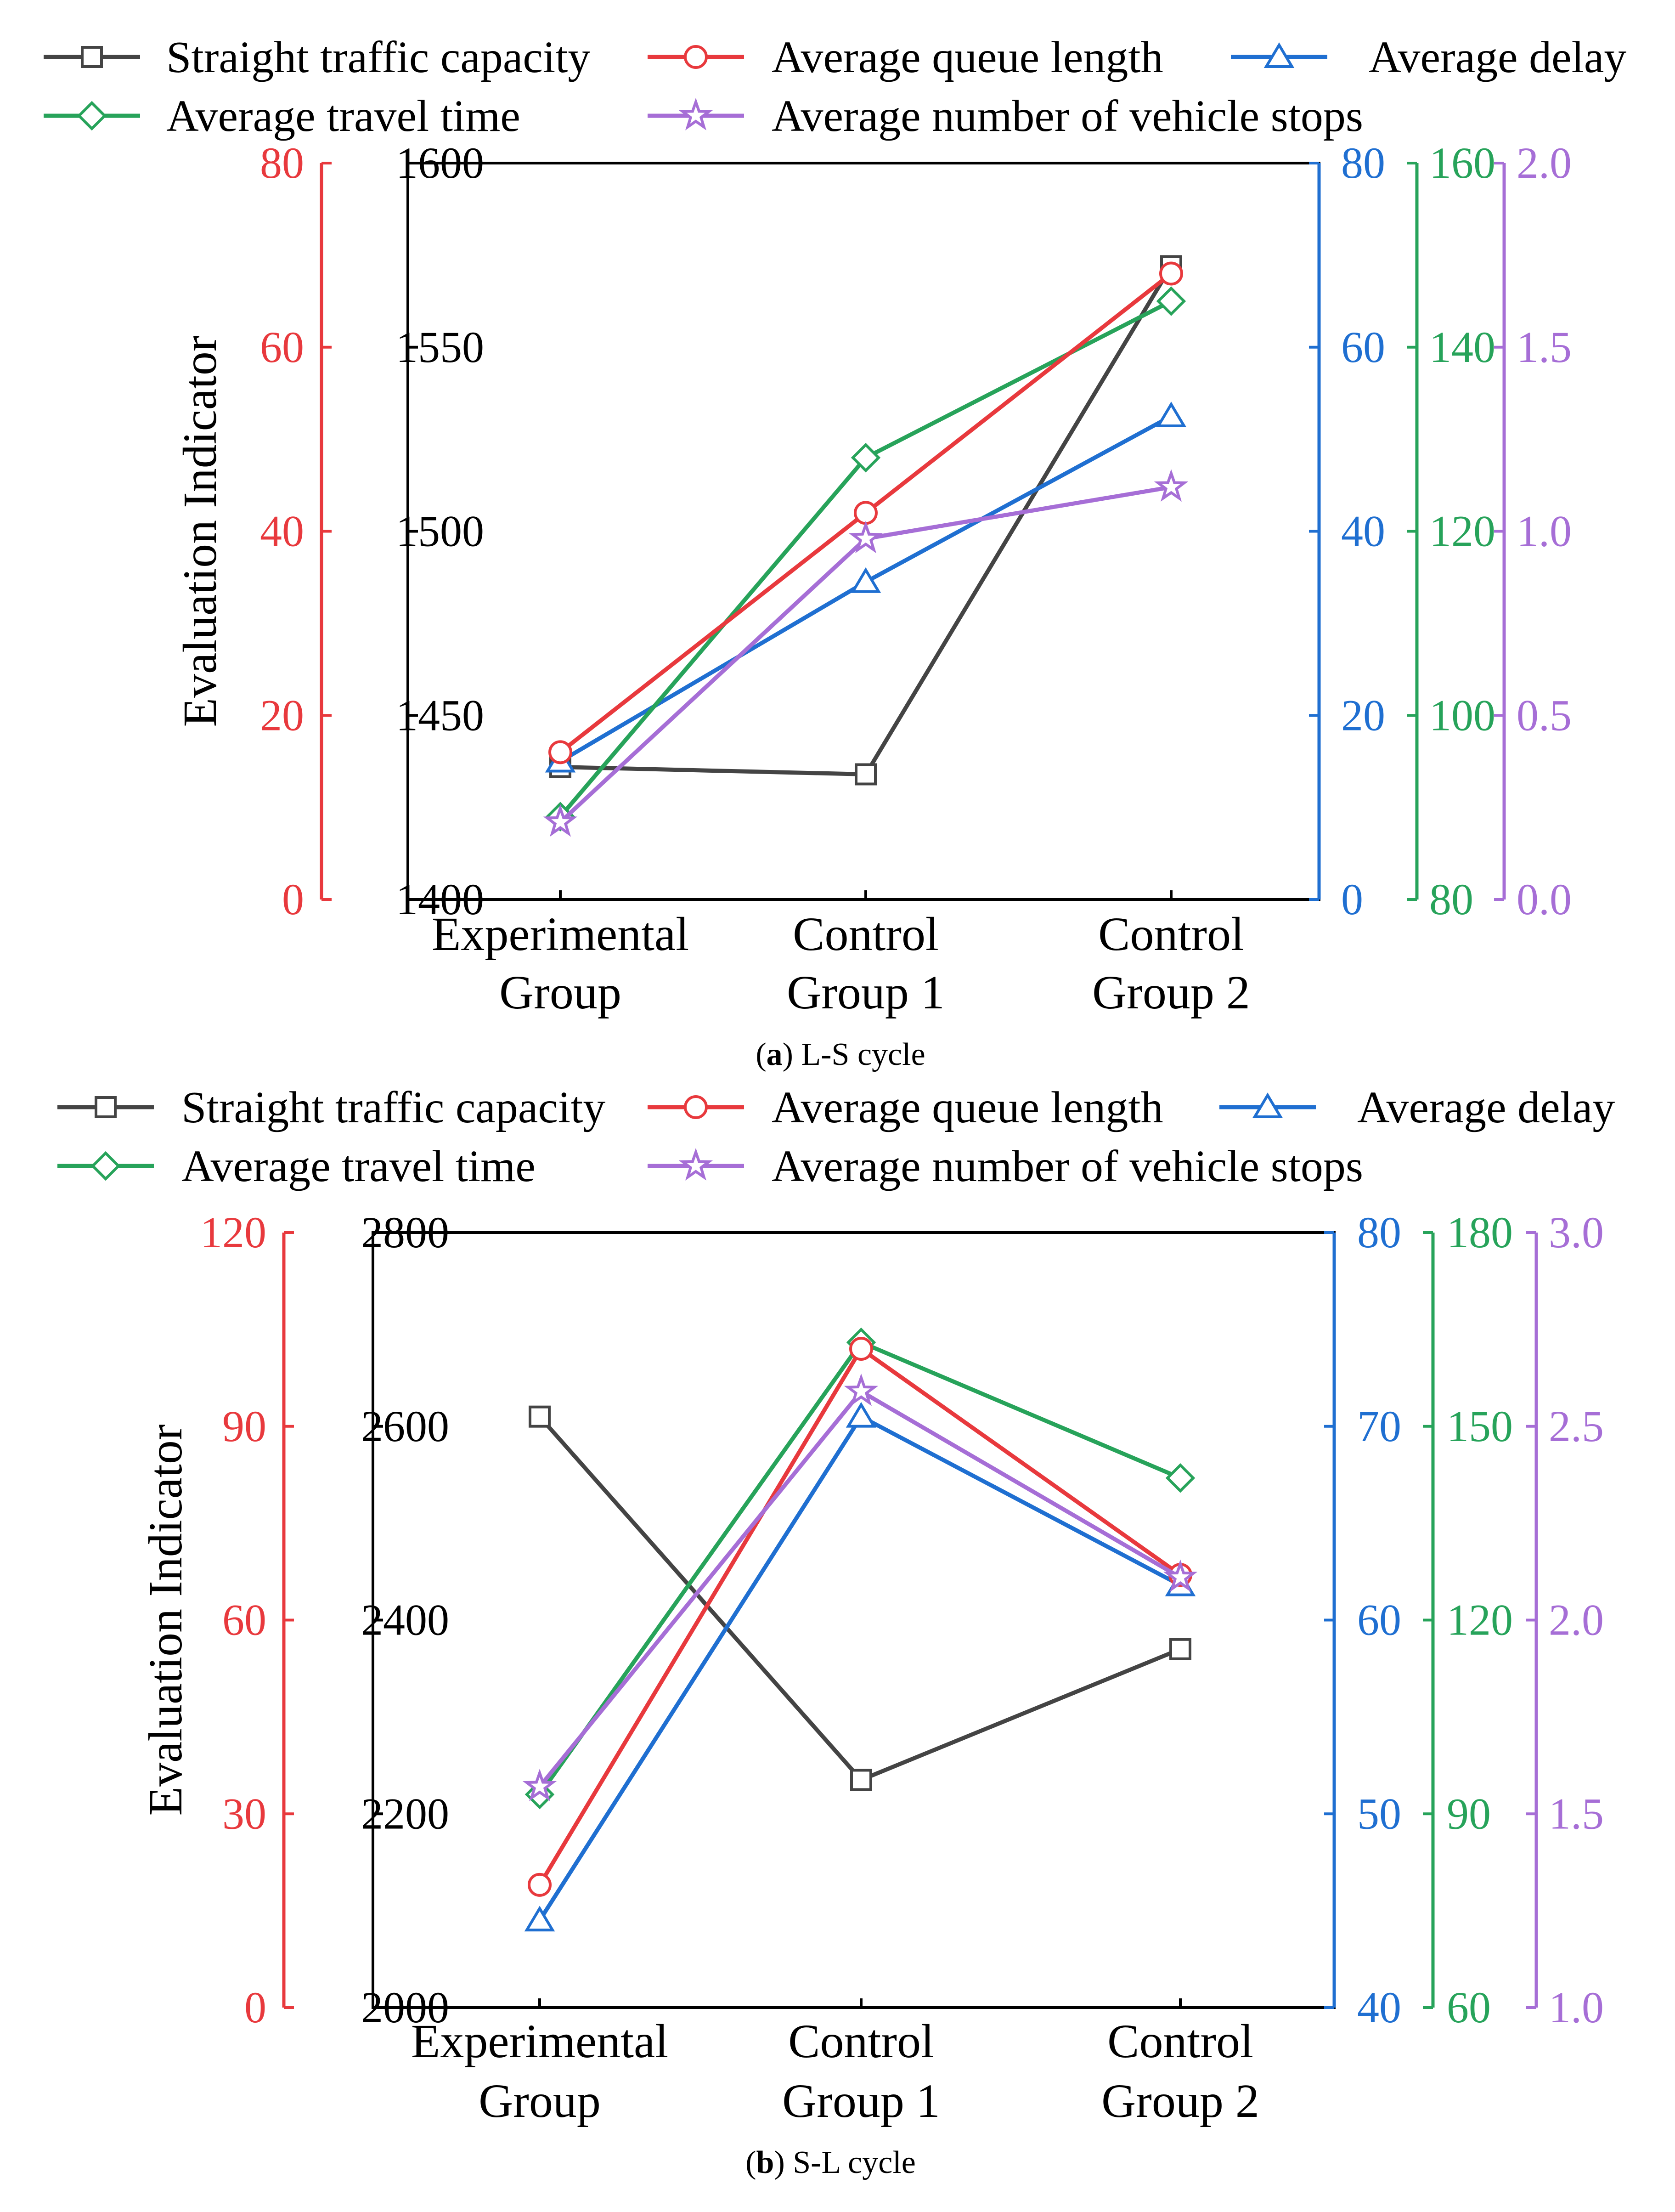 This screenshot has width=1675, height=2212. Describe the element at coordinates (165, 1620) in the screenshot. I see `y-axis-title: Evaluation Indicator` at that location.